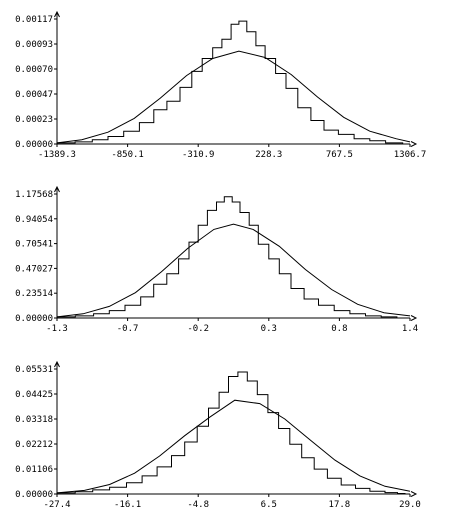 The width and height of the screenshot is (454, 529). I want to click on panel-3-x-tick-label: 29.0, so click(410, 505).